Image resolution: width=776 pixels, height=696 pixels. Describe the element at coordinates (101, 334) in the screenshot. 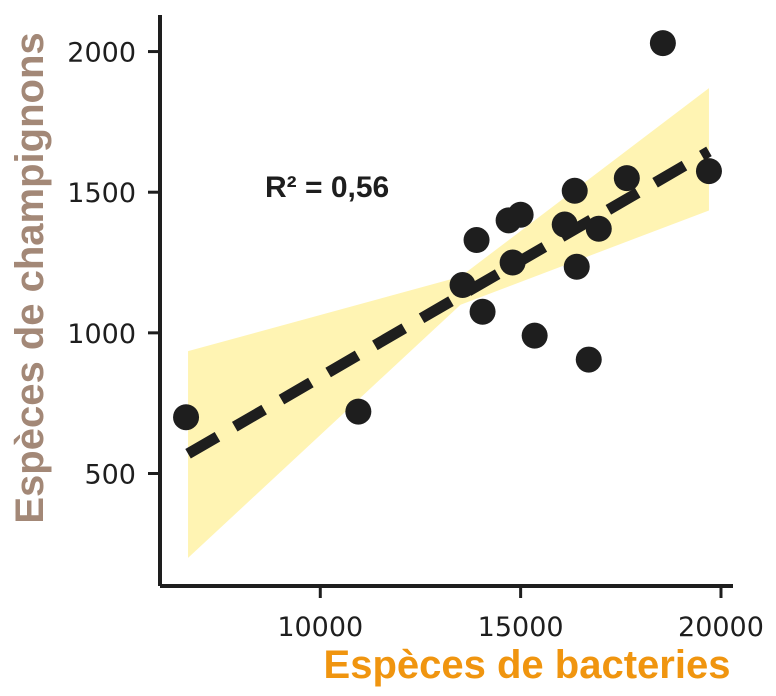

I see `y-tick-label: 1000` at that location.